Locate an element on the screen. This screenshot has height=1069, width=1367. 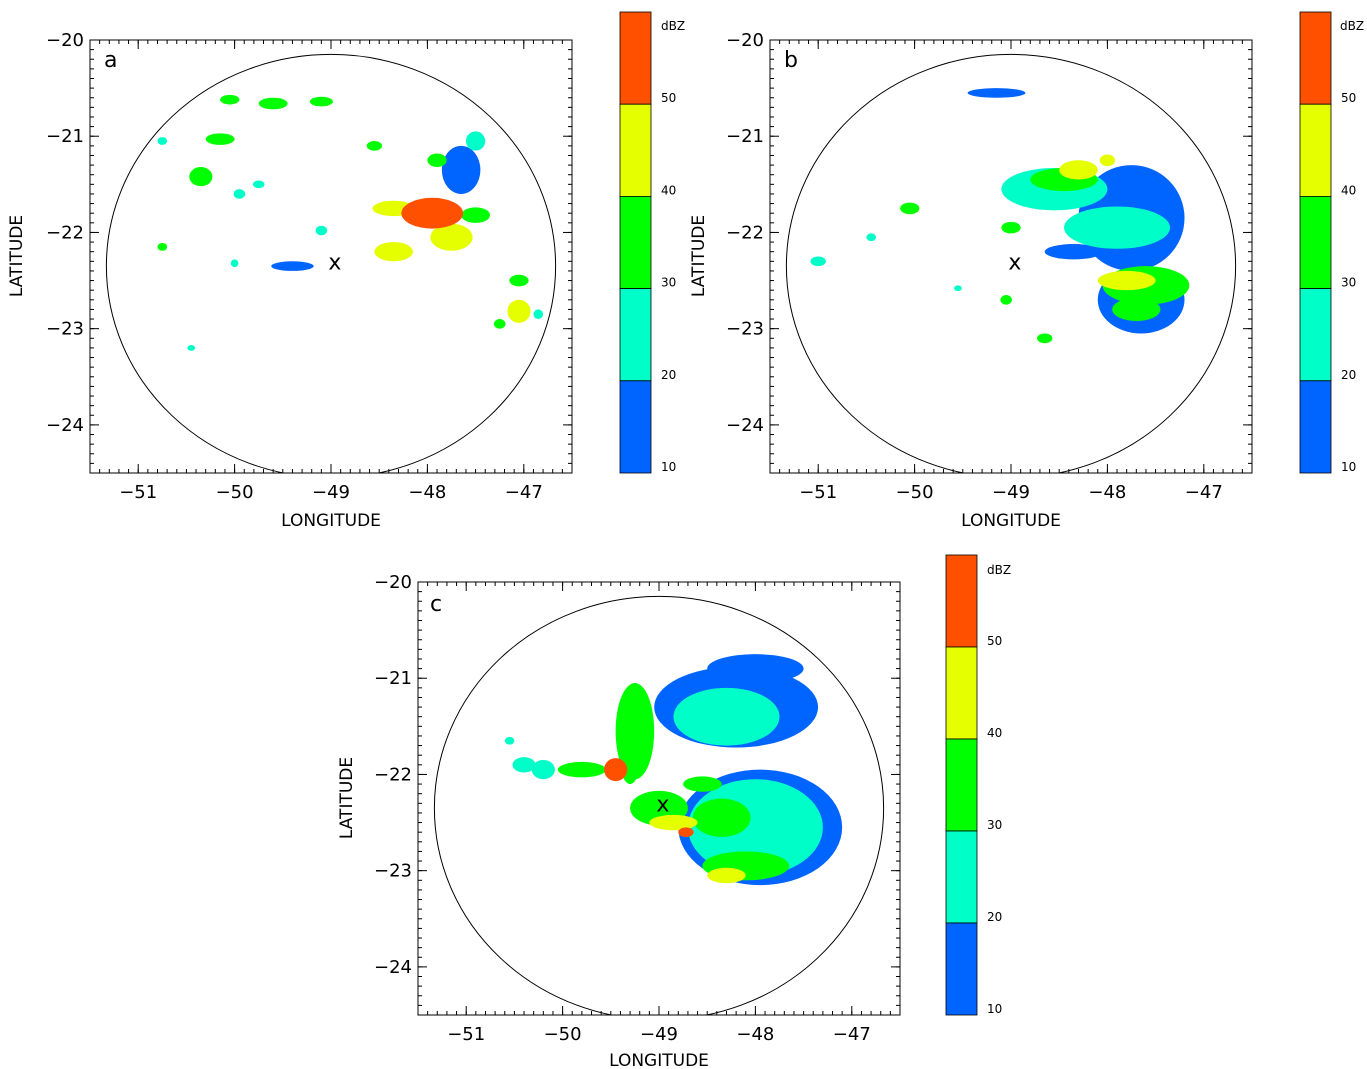
reflectivity-cells-c is located at coordinates (673, 770).